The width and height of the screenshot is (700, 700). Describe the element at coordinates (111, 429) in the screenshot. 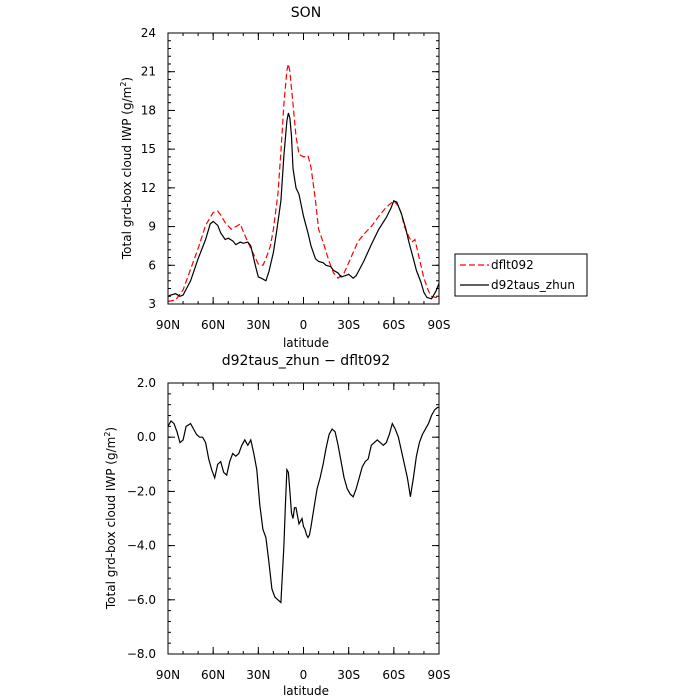

I see `bottom-y-axis-label-close: )` at that location.